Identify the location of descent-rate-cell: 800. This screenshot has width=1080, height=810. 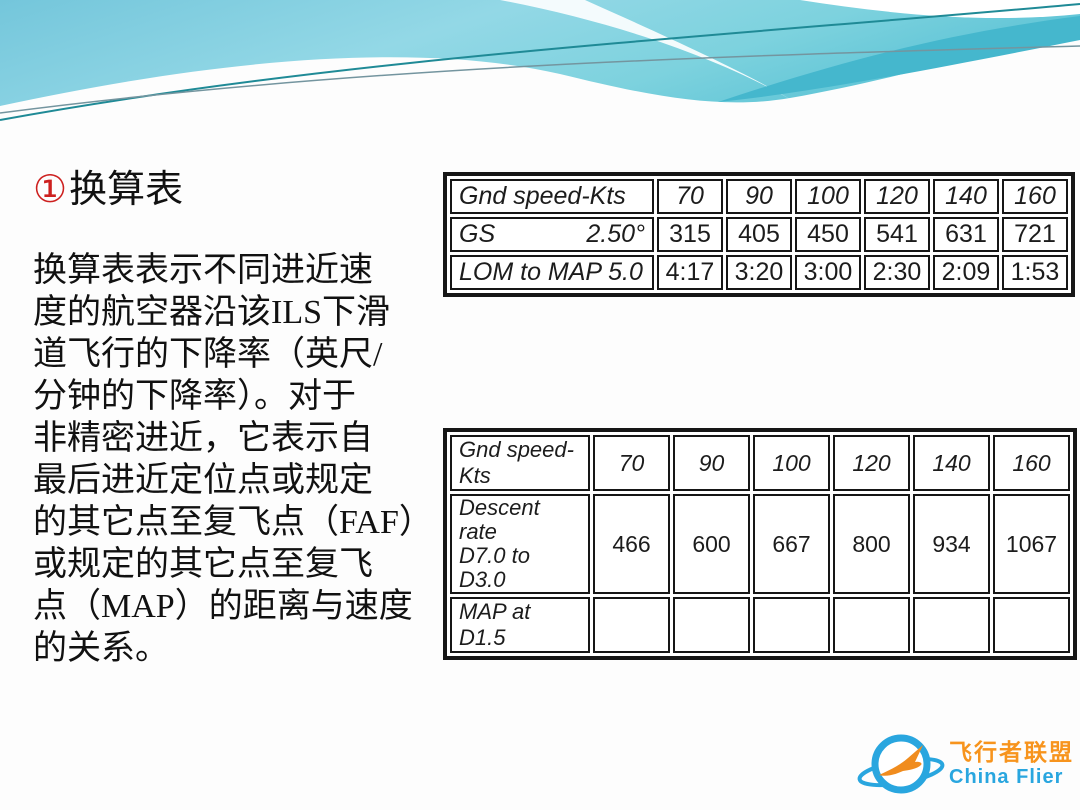
(871, 544).